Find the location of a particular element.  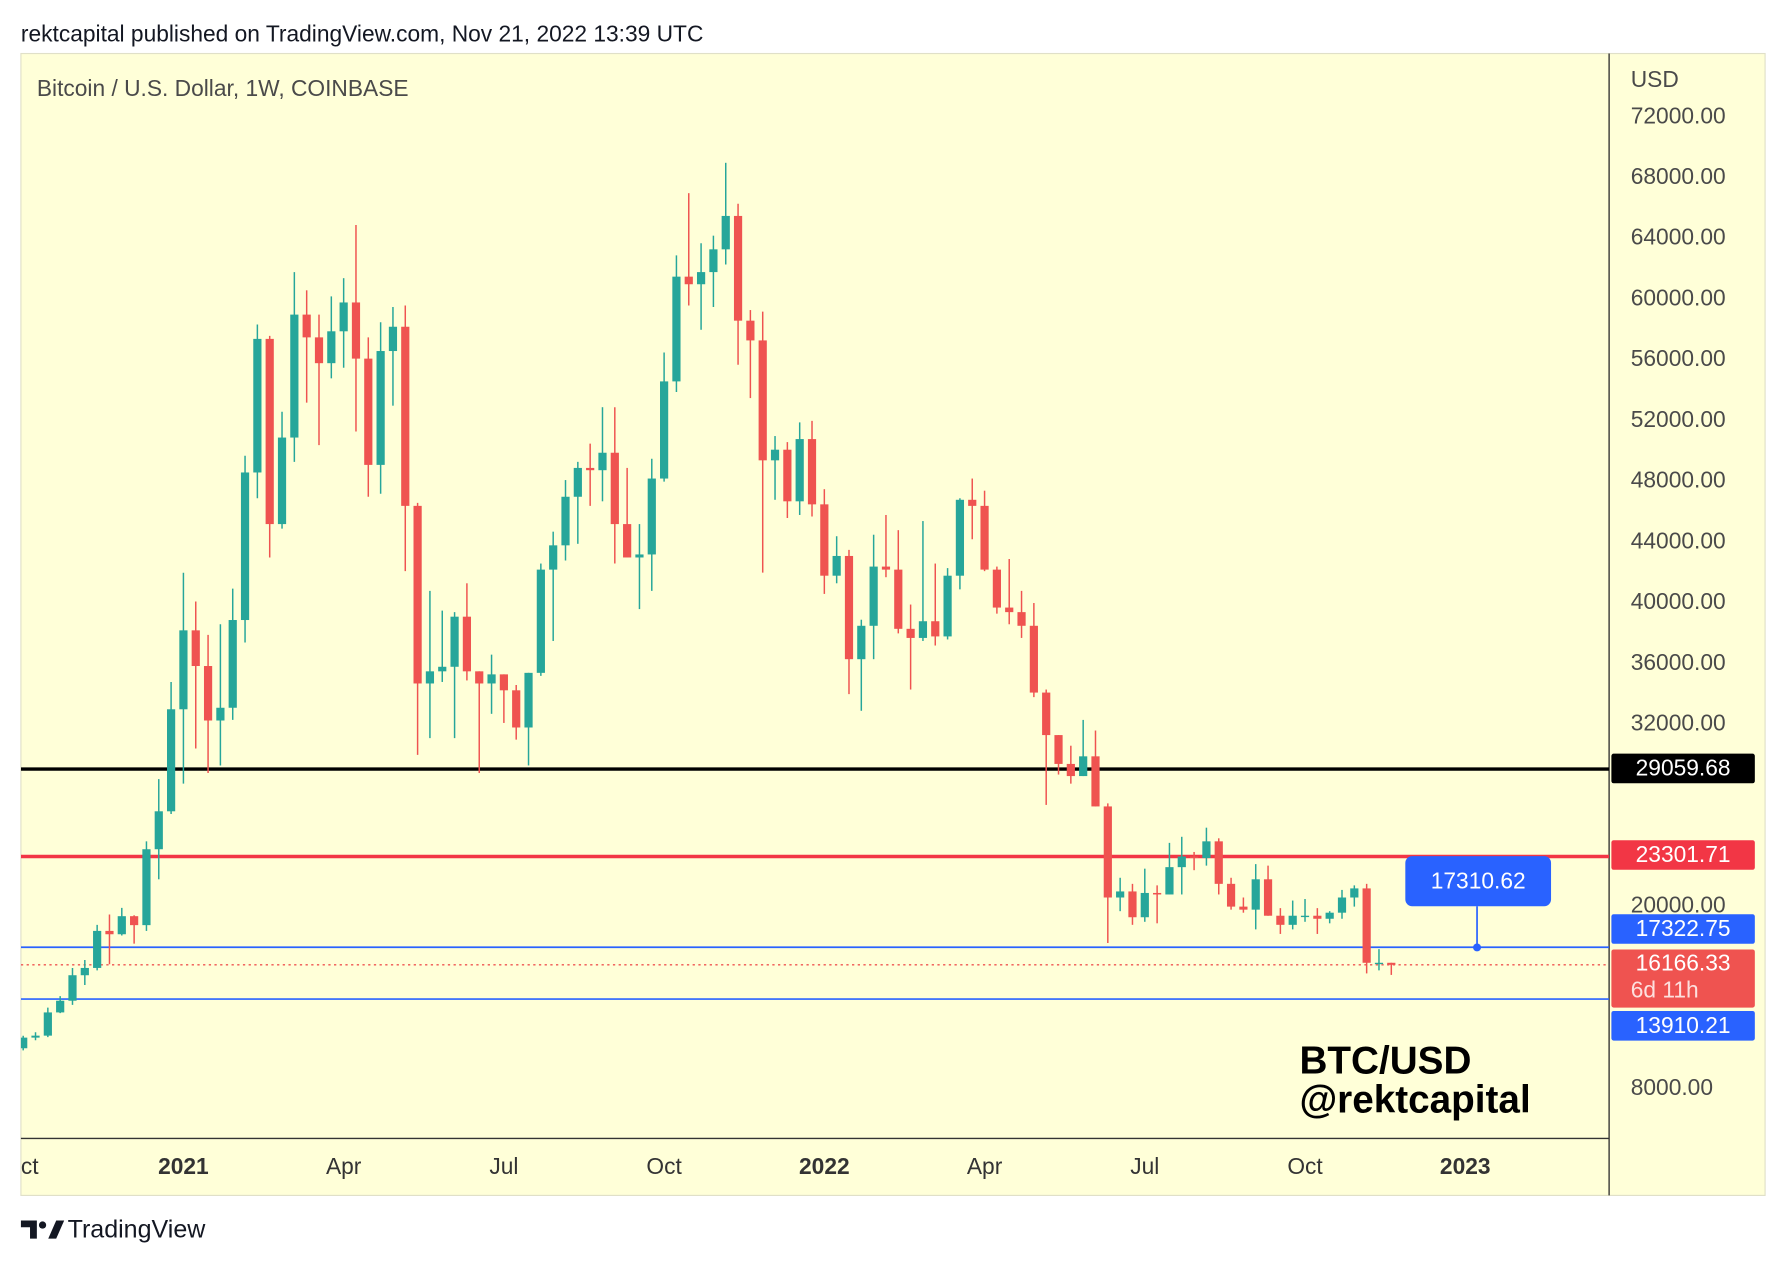

watermark: @rektcapital is located at coordinates (1414, 1099).